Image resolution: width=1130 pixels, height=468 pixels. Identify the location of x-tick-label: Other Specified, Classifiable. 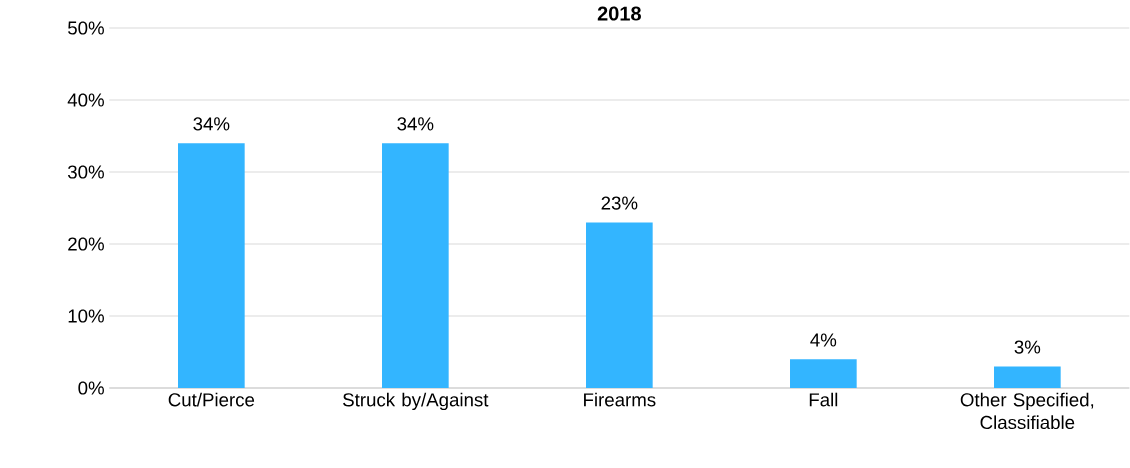
(1027, 411).